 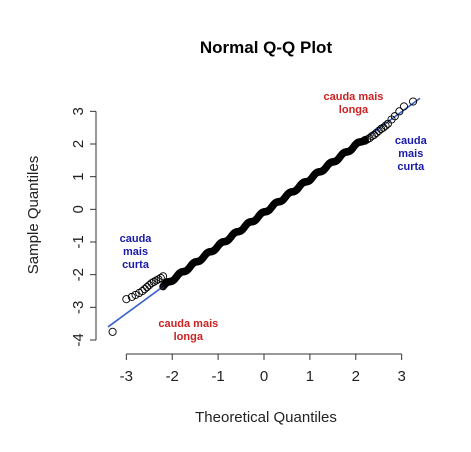 What do you see at coordinates (310, 376) in the screenshot?
I see `x-tick-label: 1` at bounding box center [310, 376].